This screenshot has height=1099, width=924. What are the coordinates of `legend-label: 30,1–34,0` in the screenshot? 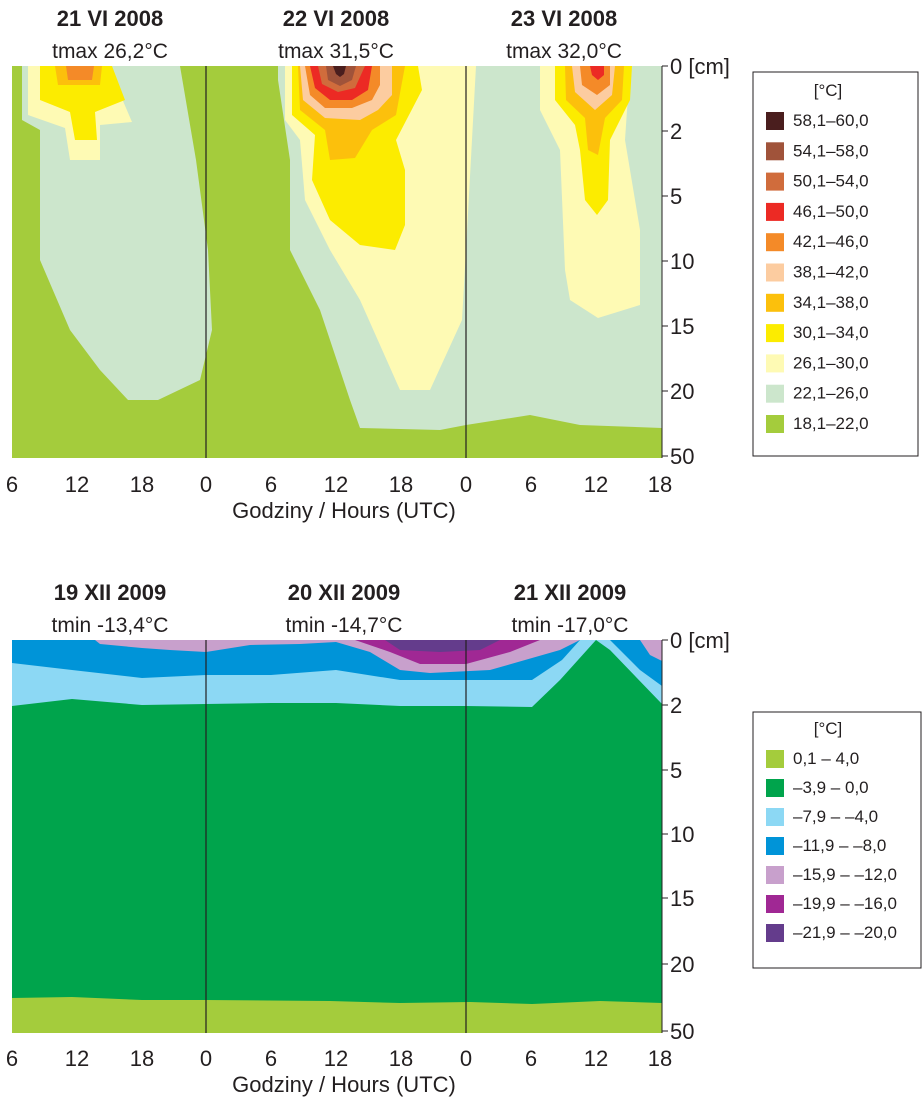 It's located at (831, 332).